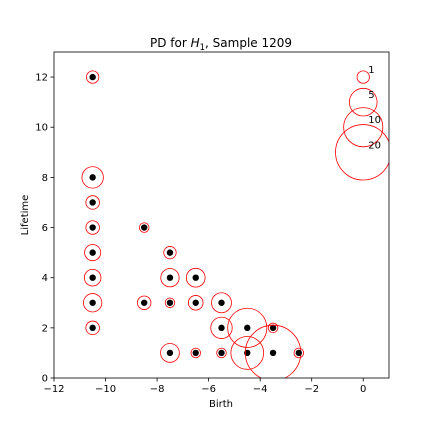 Image resolution: width=432 pixels, height=432 pixels. I want to click on y-tick-label: 0, so click(45, 379).